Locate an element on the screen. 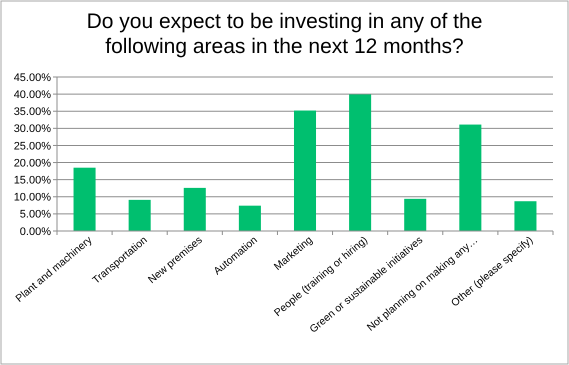 This screenshot has height=365, width=569. y-tick-label: 30.00% is located at coordinates (33, 129).